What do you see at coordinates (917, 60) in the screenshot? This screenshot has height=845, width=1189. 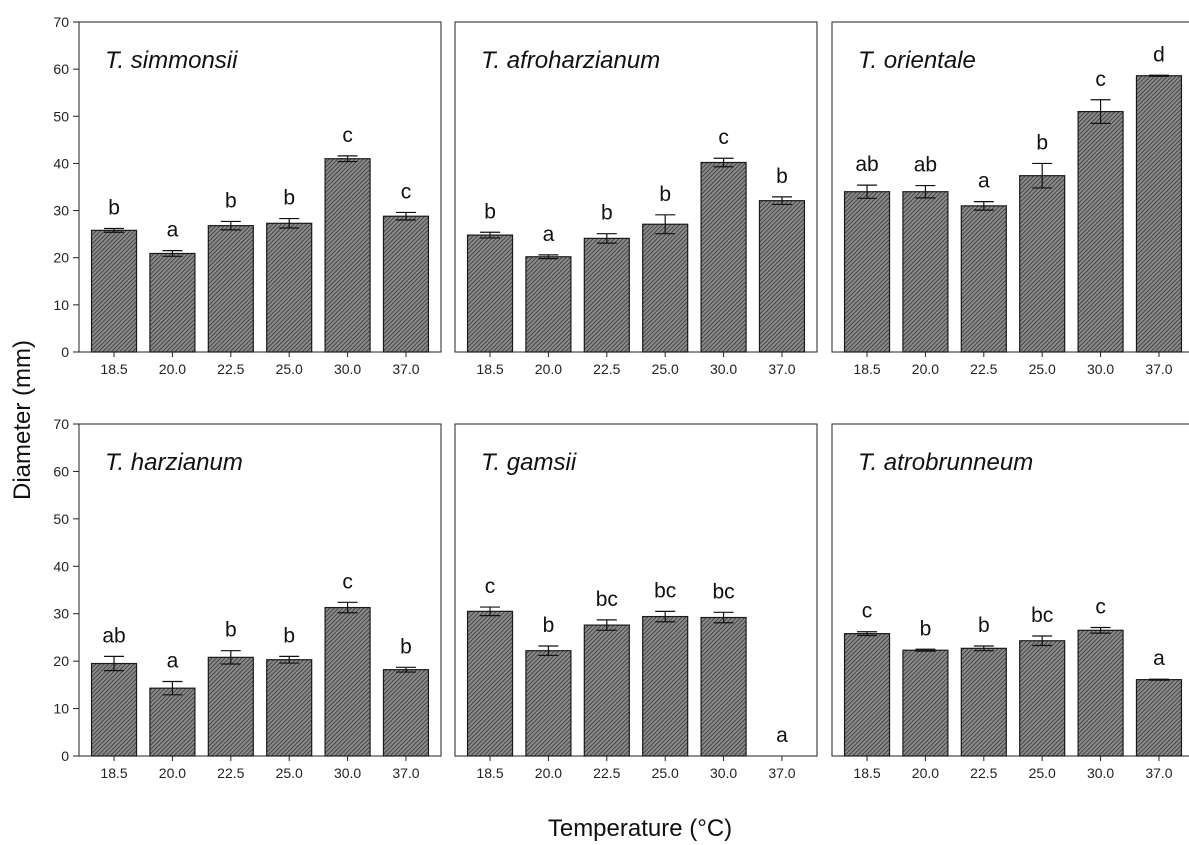 I see `panel-title: T. orientale` at bounding box center [917, 60].